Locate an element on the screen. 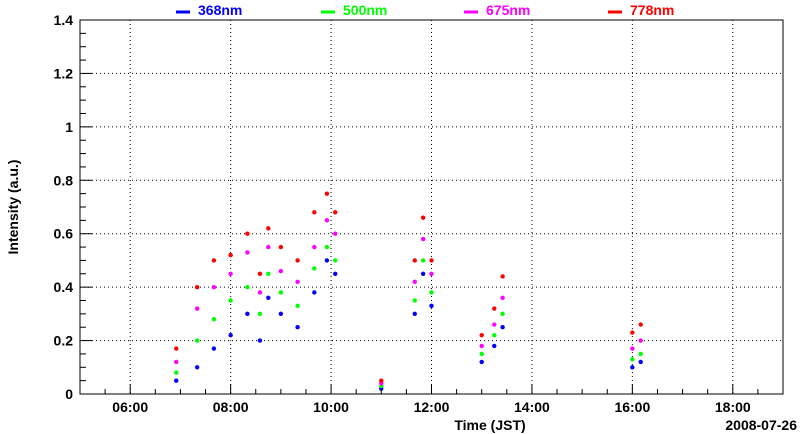 This screenshot has height=434, width=800. y-axis-title: Intensity (a.u.) is located at coordinates (13, 207).